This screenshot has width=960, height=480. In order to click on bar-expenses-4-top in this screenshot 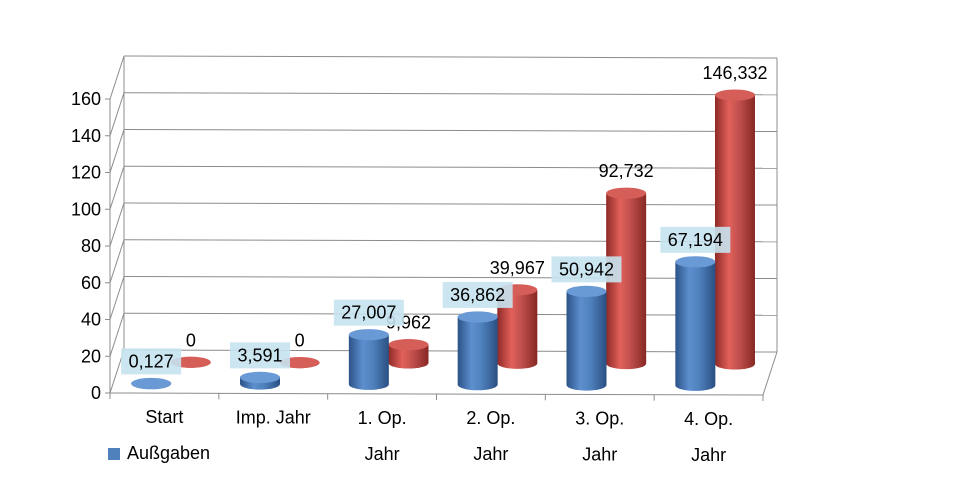, I will do `click(586, 291)`.